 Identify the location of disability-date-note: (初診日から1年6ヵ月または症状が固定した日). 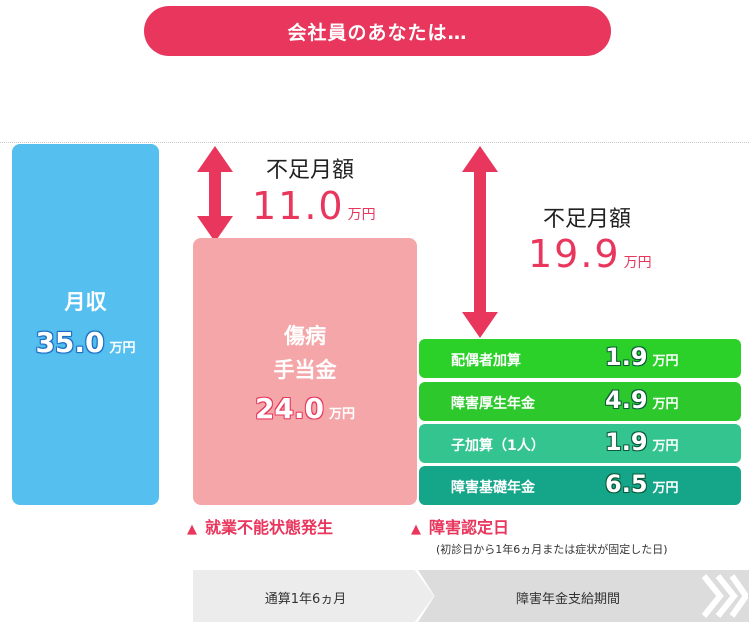
(552, 549).